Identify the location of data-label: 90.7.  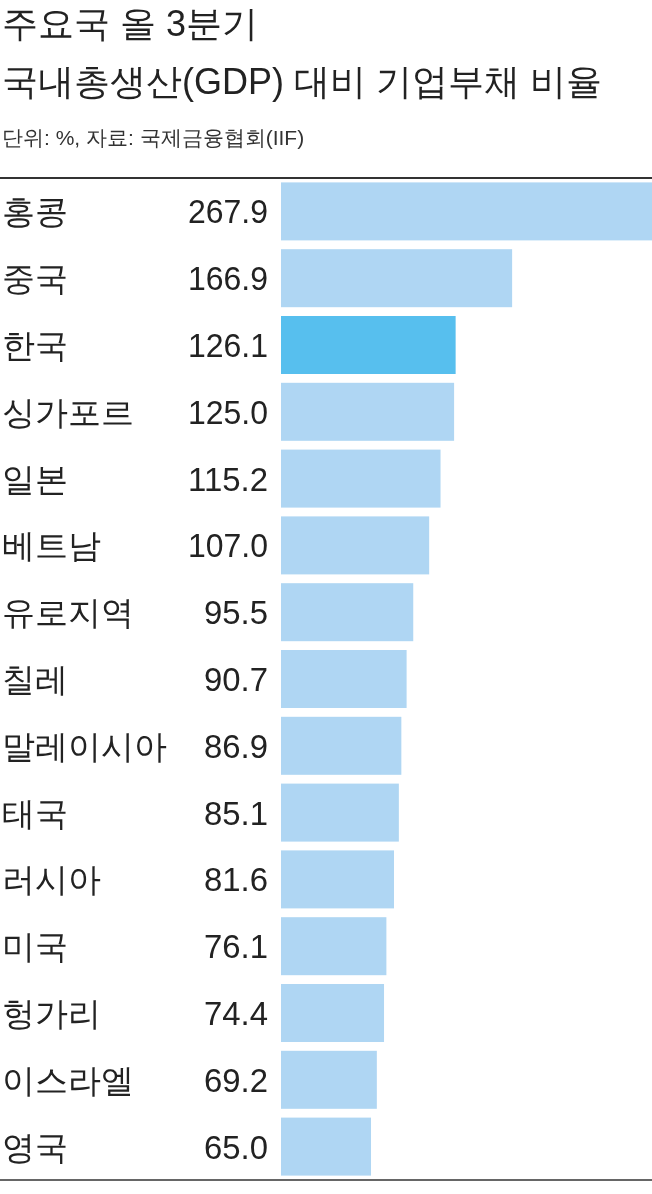
(236, 679).